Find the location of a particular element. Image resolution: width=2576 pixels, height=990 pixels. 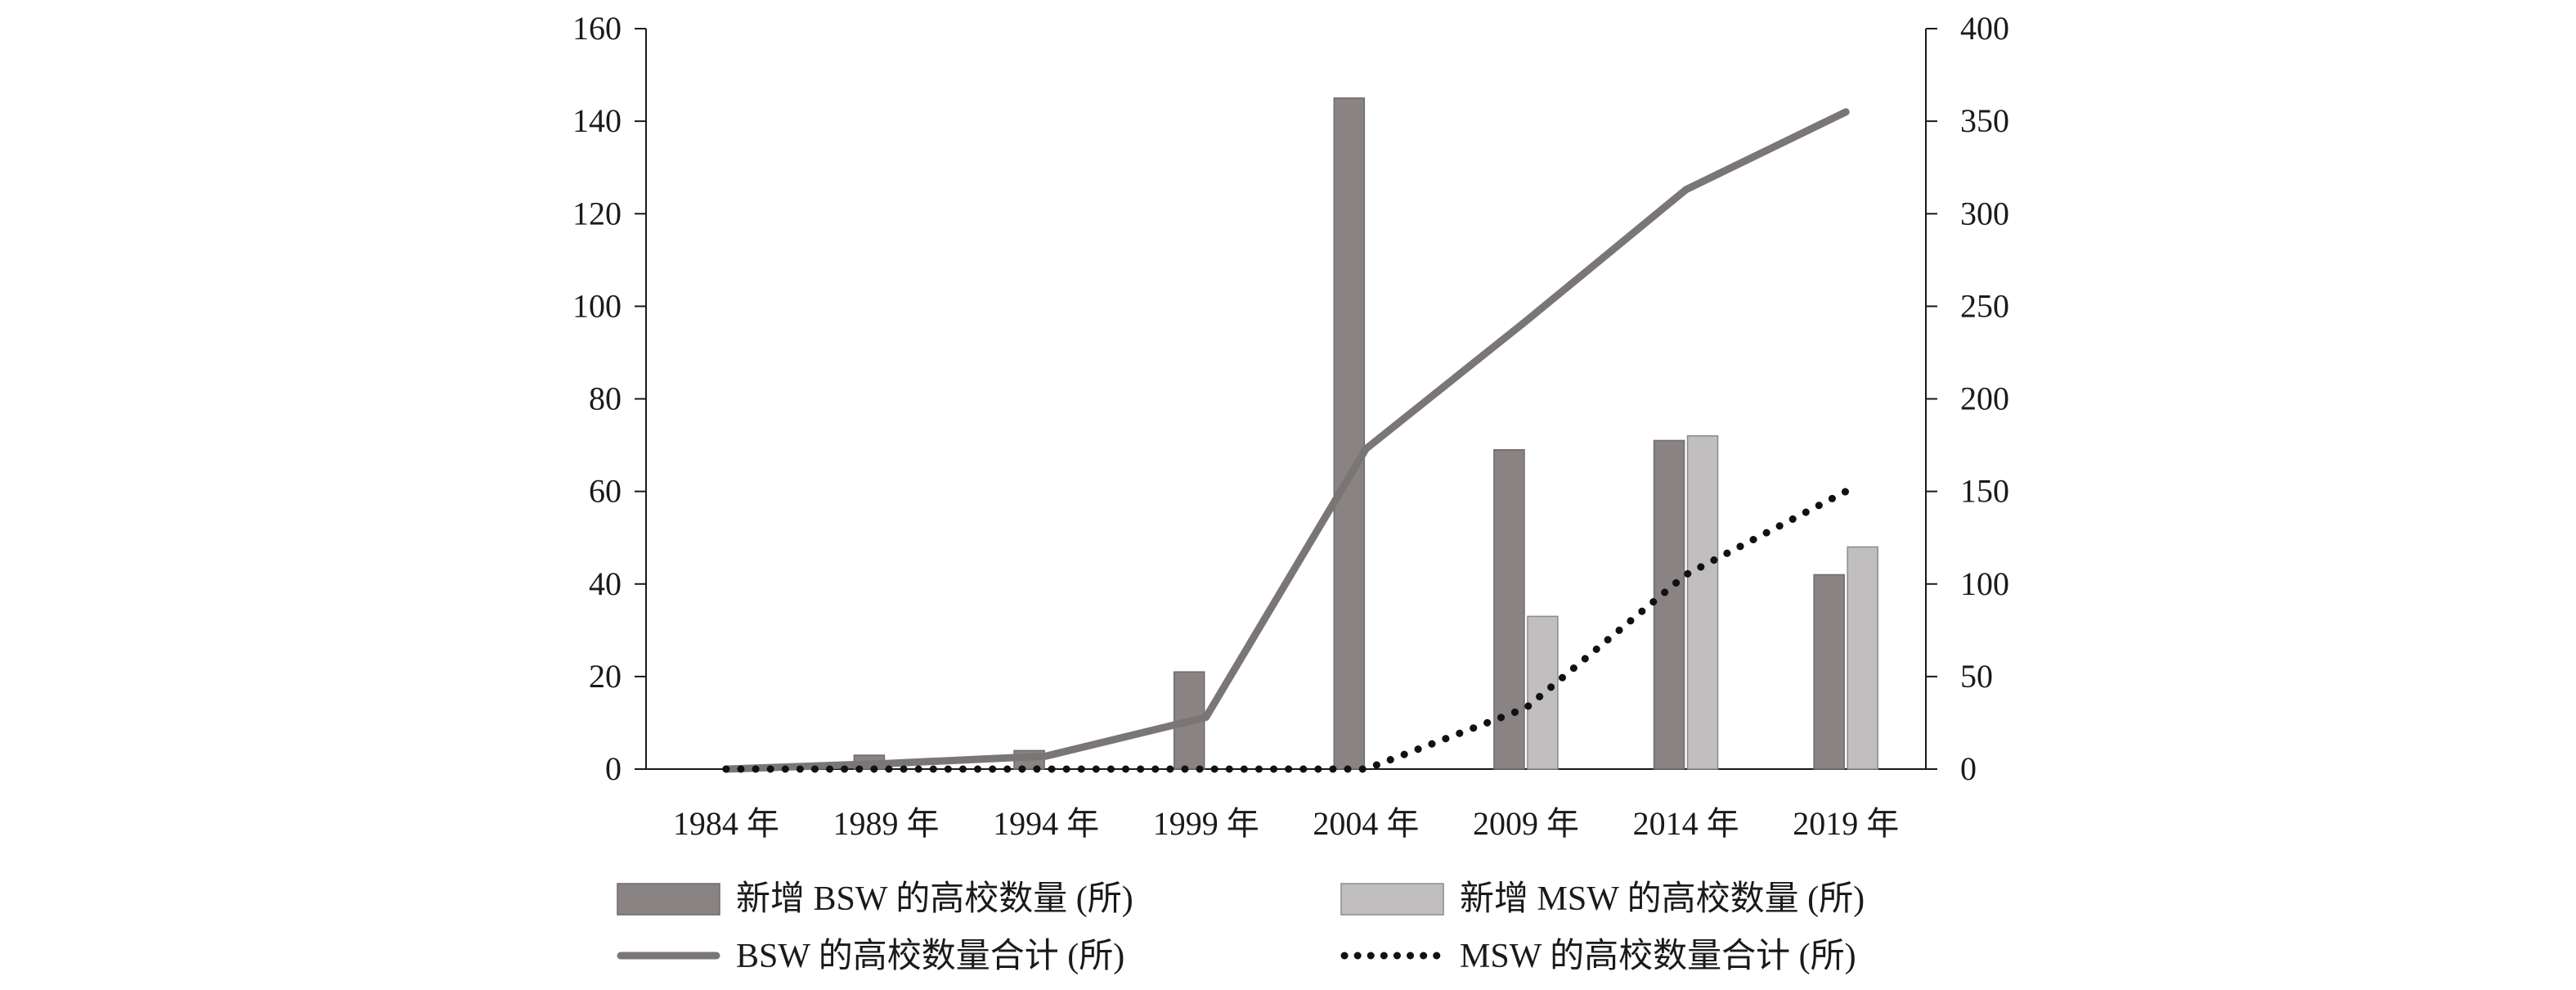

x-tick-label: 2019 年 is located at coordinates (1846, 824).